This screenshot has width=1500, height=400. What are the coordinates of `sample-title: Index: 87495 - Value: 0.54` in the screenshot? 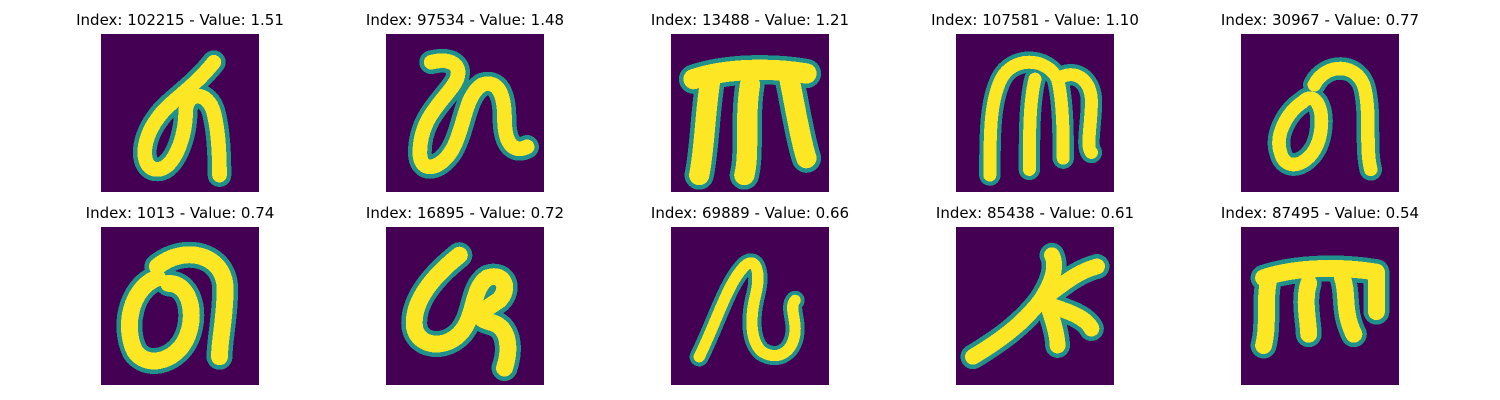 It's located at (1320, 213).